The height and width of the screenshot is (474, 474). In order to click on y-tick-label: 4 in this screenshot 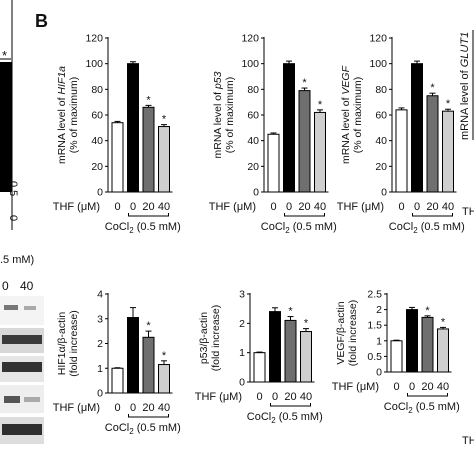, I will do `click(100, 295)`.